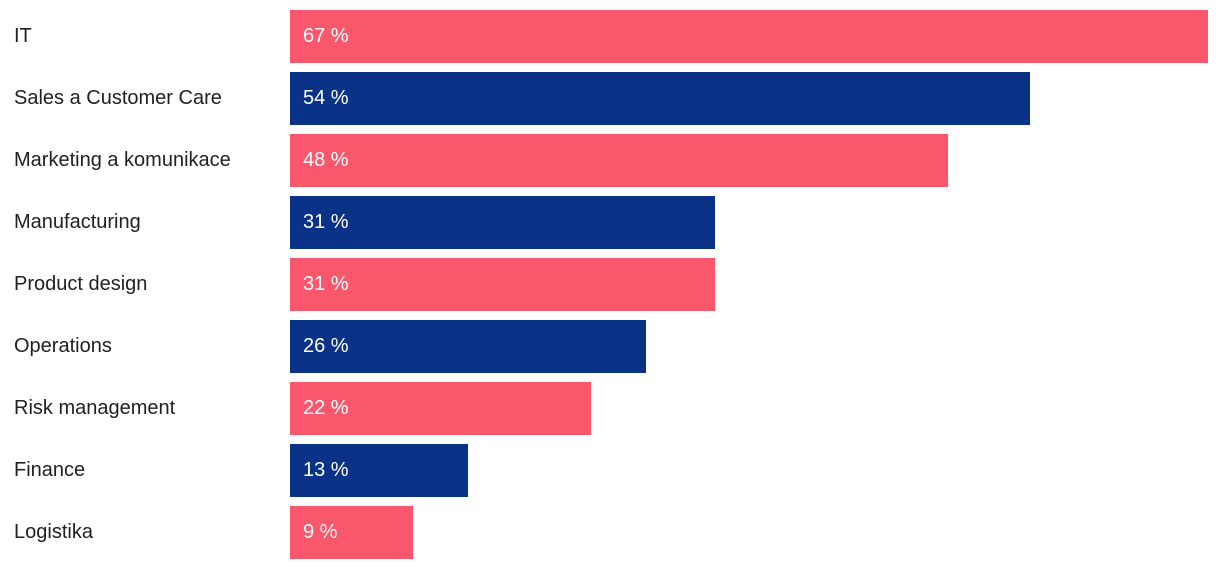  I want to click on chart-row: Sales a Customer Care 54 %, so click(610, 98).